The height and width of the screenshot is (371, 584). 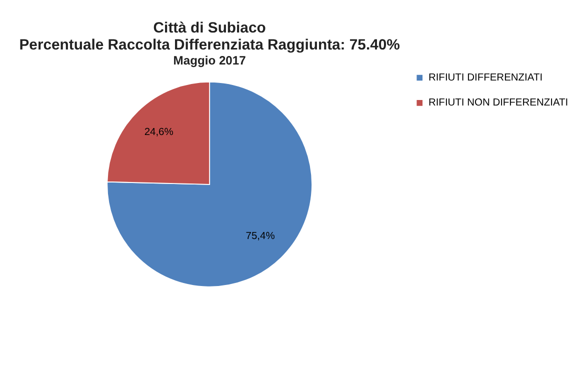 I want to click on legend-label: RIFIUTI DIFFERENZIATI, so click(x=485, y=78).